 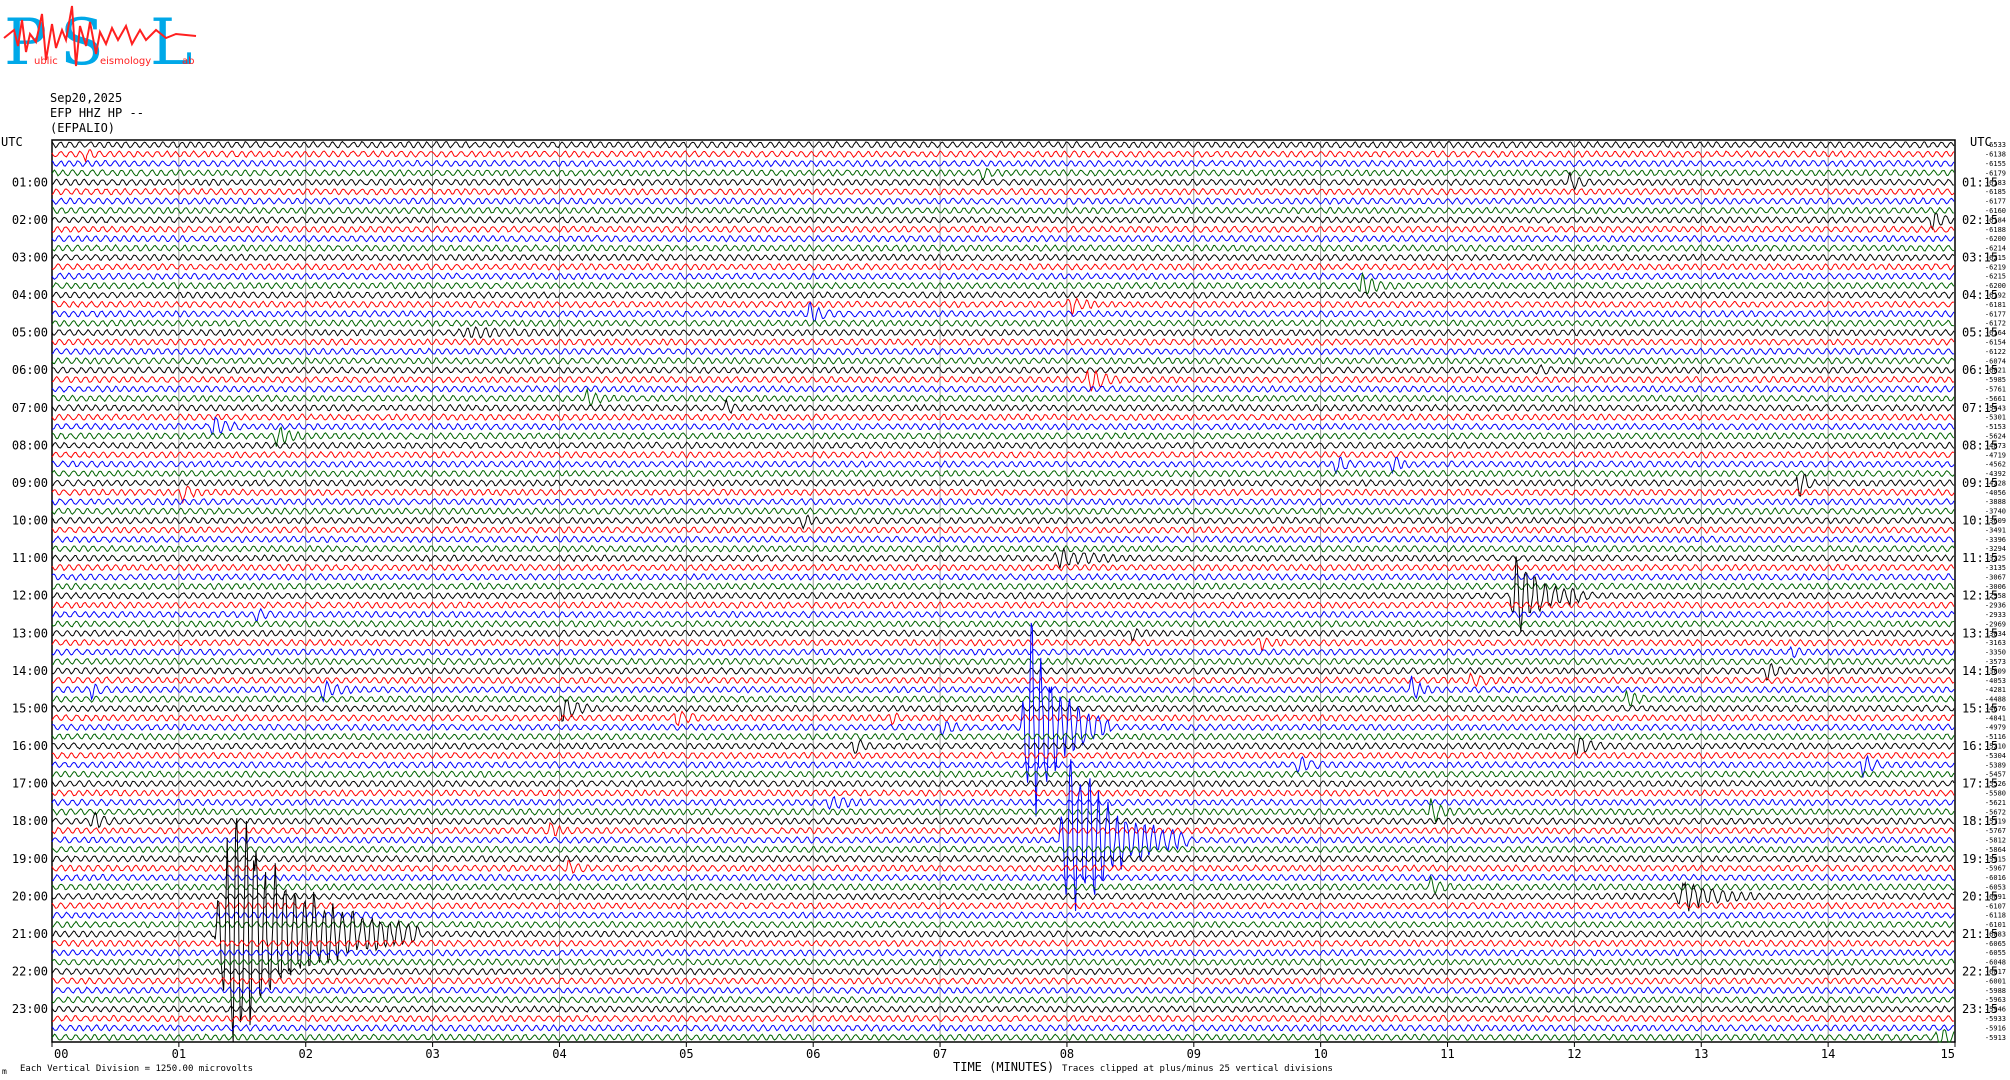 I want to click on left-hour-label-19: 19:00, so click(x=30, y=859).